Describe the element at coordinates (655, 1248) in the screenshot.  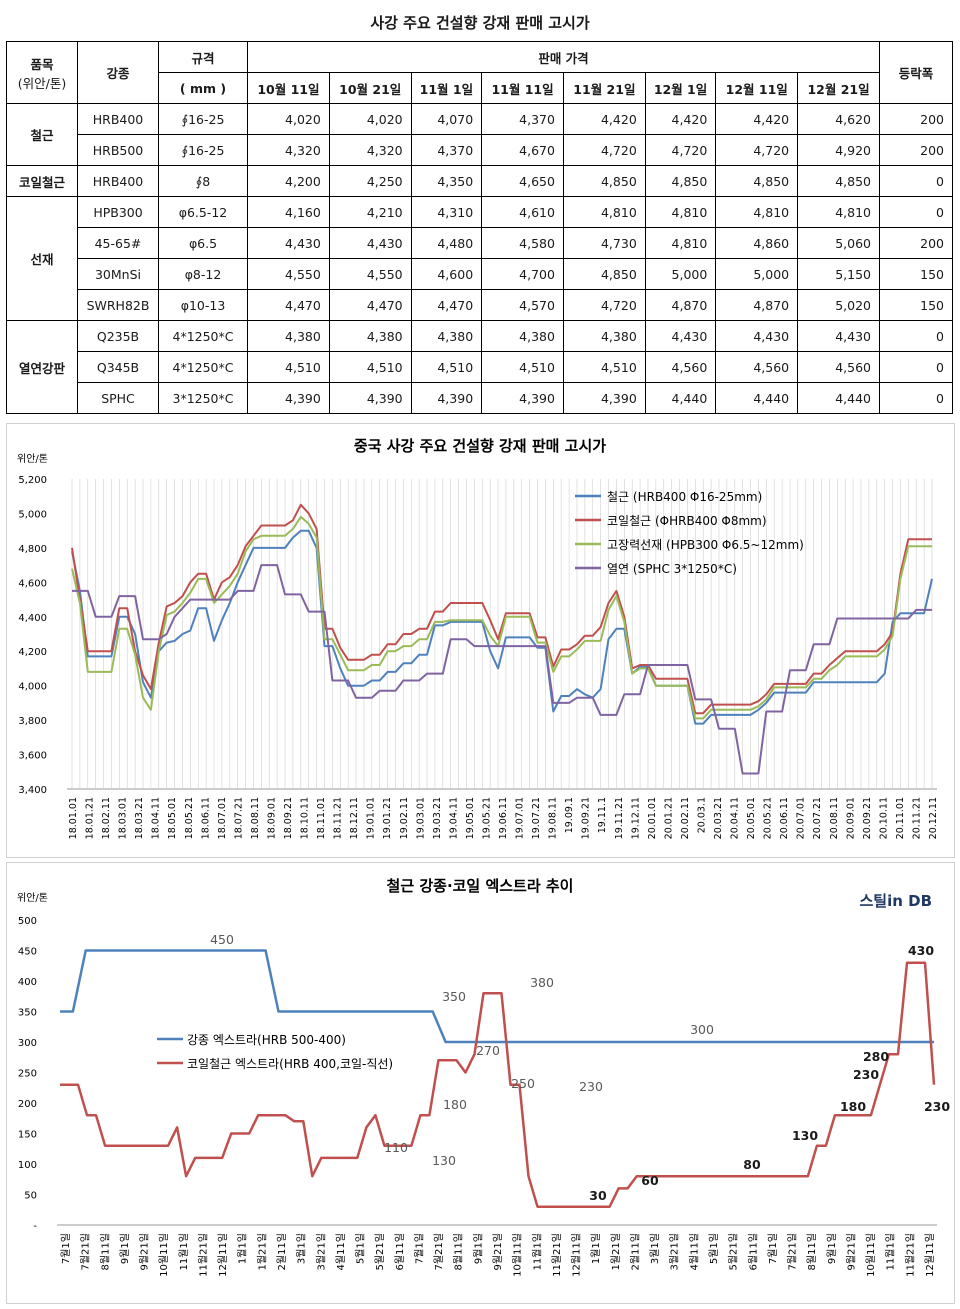
I see `x-tick-label: 3월1일` at that location.